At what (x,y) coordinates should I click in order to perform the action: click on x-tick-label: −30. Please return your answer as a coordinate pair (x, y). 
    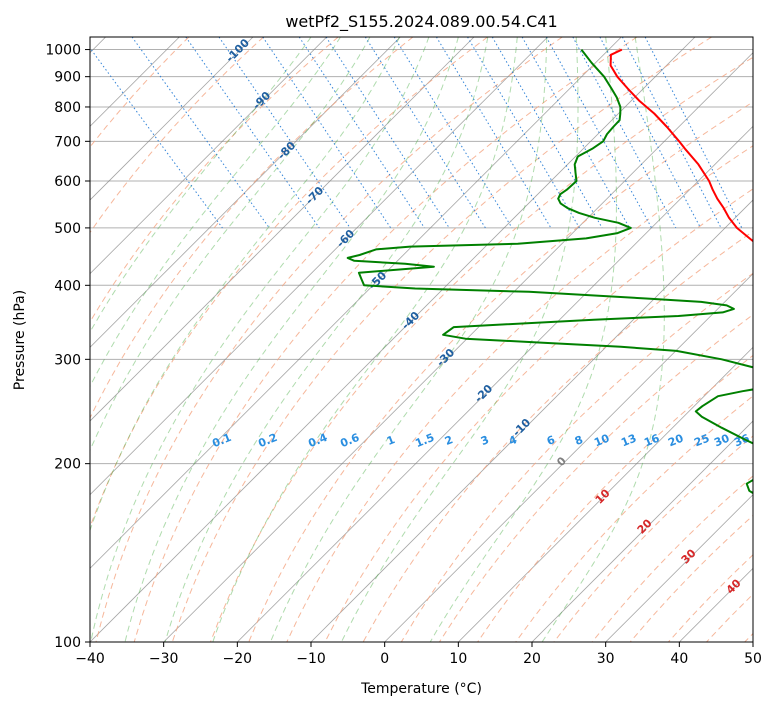
    Looking at the image, I should click on (164, 659).